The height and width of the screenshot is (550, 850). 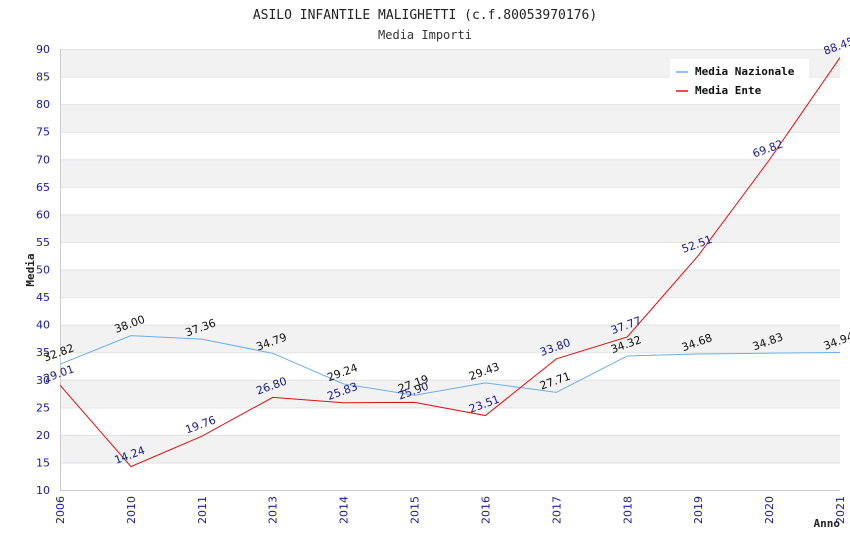 I want to click on y-tick-label: 35, so click(x=43, y=352).